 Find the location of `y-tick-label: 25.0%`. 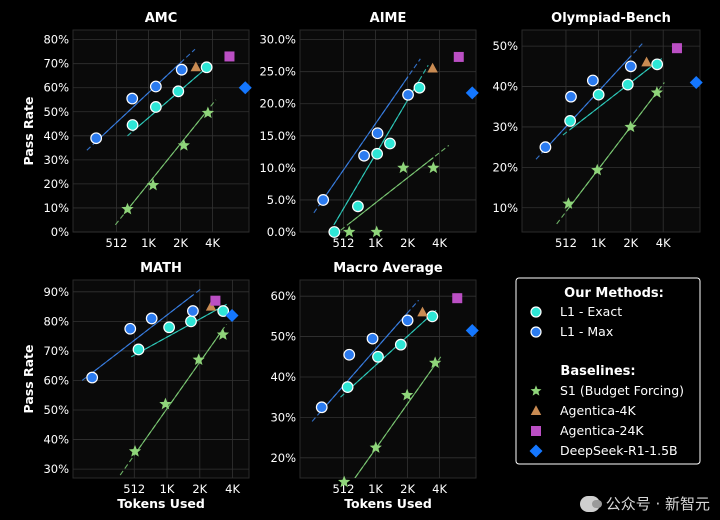

y-tick-label: 25.0% is located at coordinates (277, 72).